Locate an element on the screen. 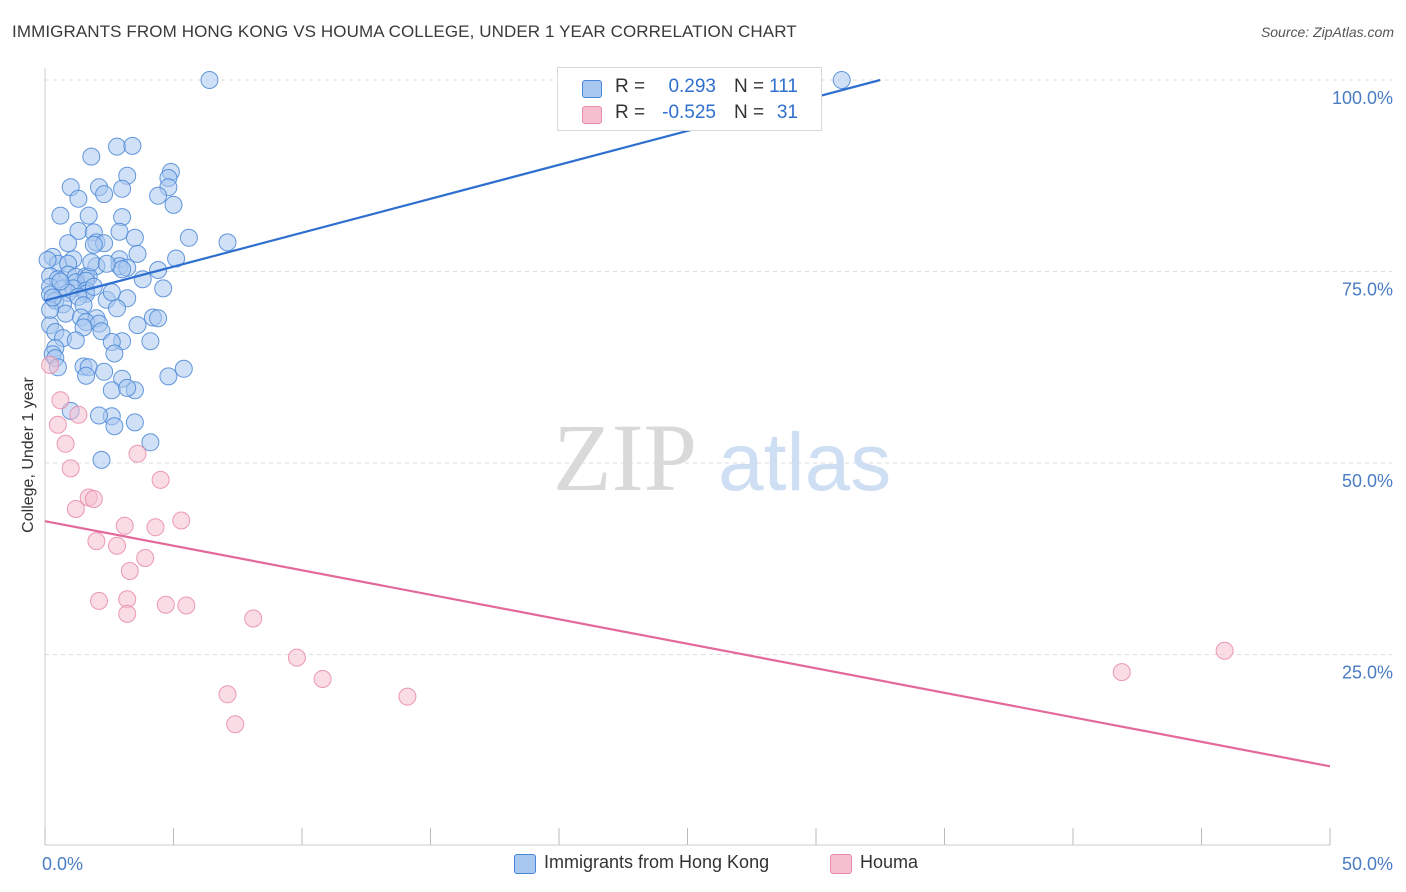  stats-legend: R = 0.293 N = 111 R = -0.525 N = 31 is located at coordinates (689, 99).